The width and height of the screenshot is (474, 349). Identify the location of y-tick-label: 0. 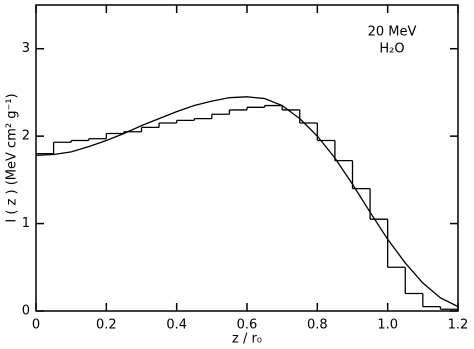
(26, 311).